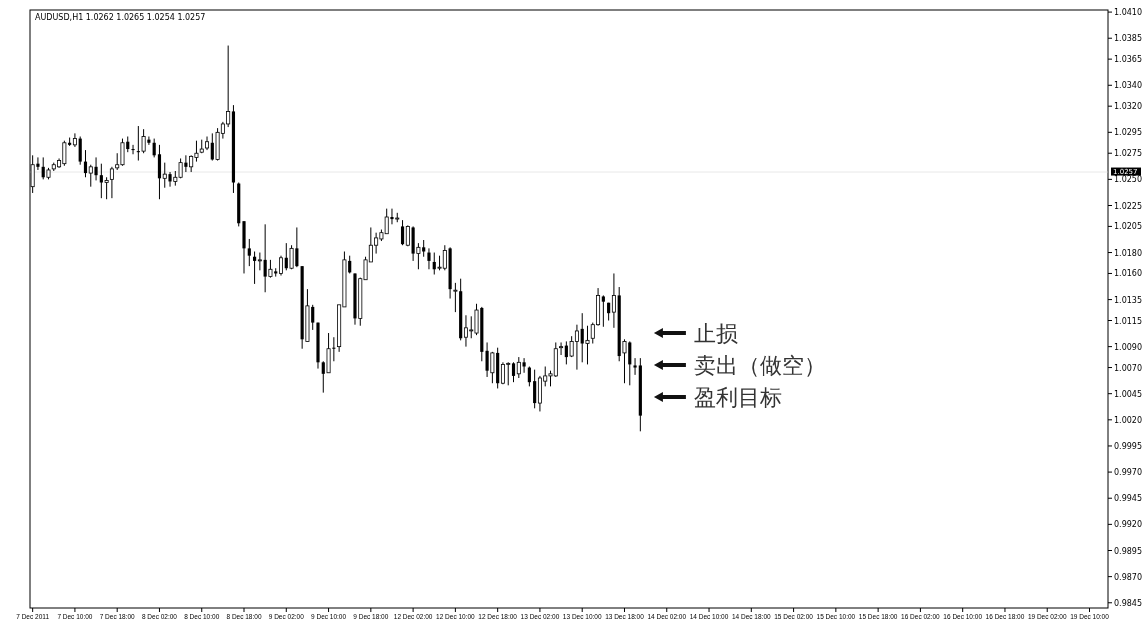  I want to click on y-tick-label: 0.9995, so click(1128, 446).